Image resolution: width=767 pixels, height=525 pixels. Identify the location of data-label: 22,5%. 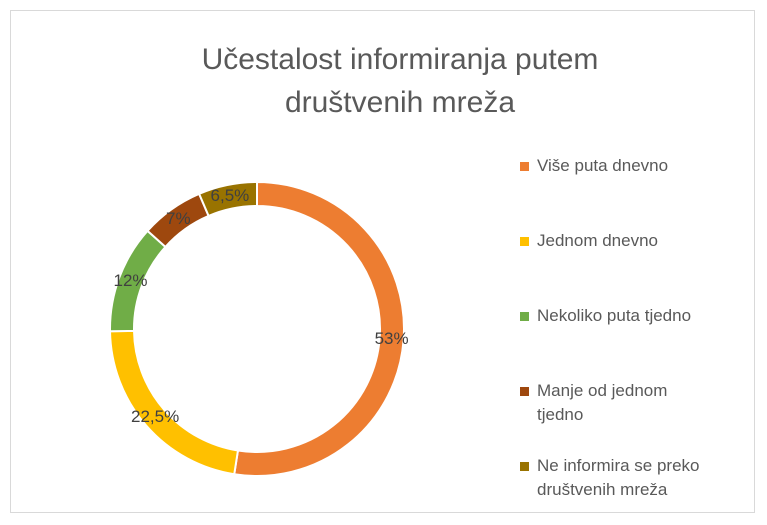
(155, 416).